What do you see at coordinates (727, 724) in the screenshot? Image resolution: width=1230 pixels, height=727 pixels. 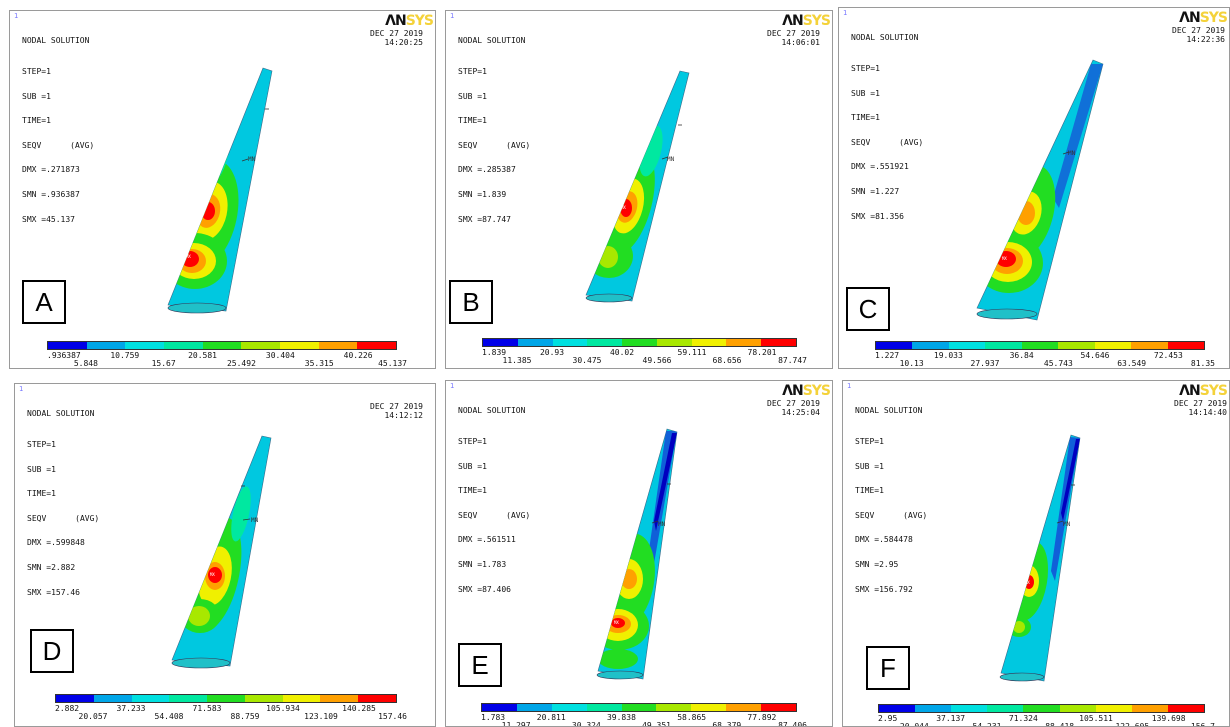 I see `legend-value-bottom: 68.379` at bounding box center [727, 724].